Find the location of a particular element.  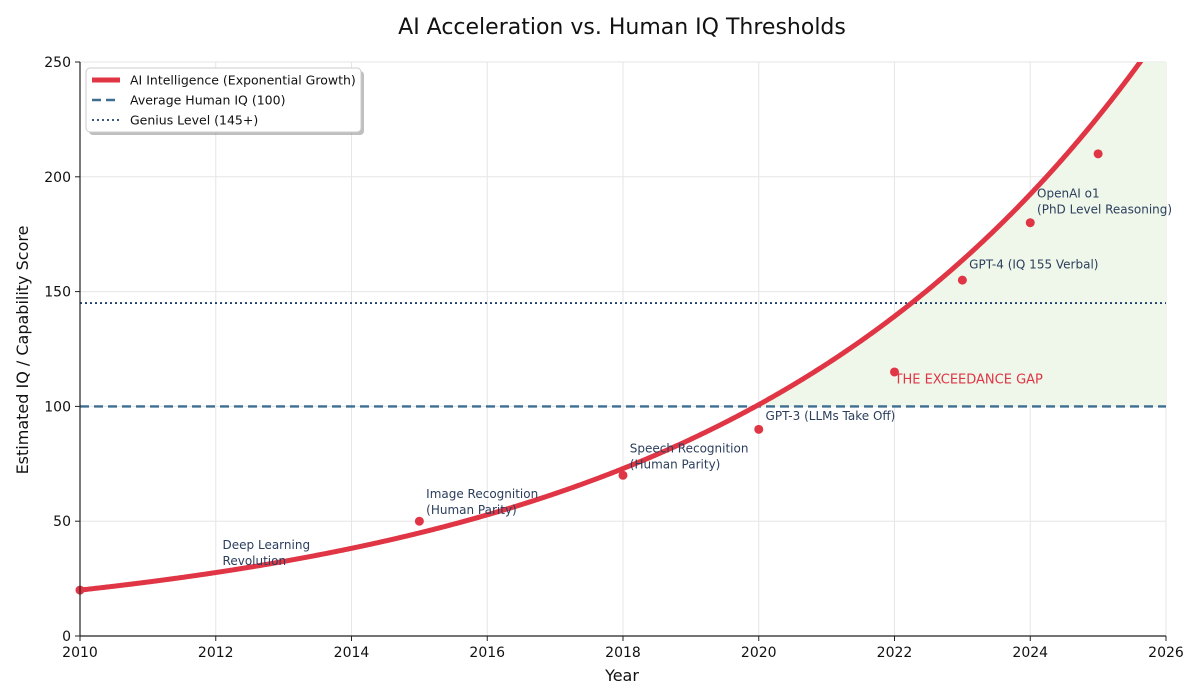

y-tick-label: 0 is located at coordinates (66, 637).